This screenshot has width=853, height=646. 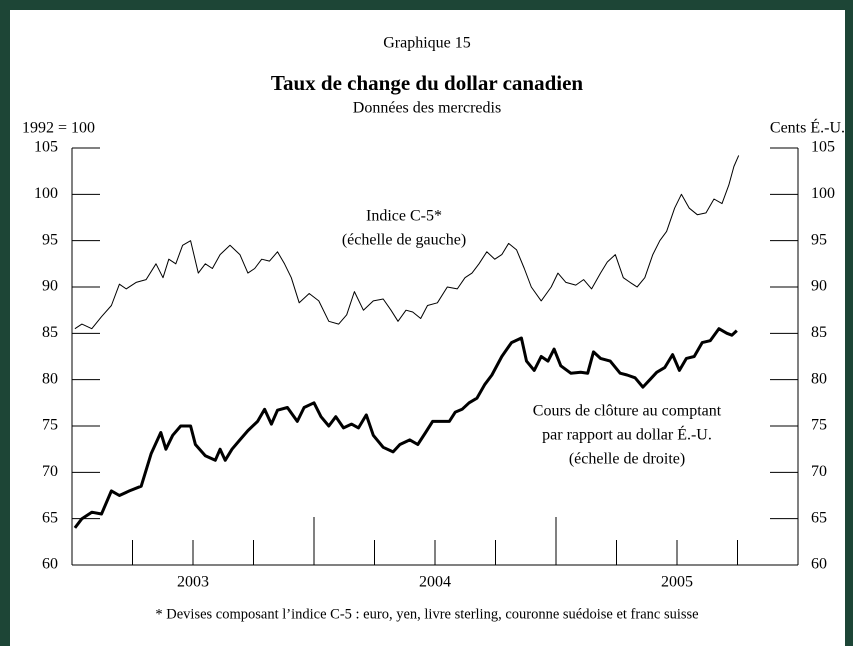 I want to click on chart-subtitle: Données des mercredis, so click(x=427, y=108).